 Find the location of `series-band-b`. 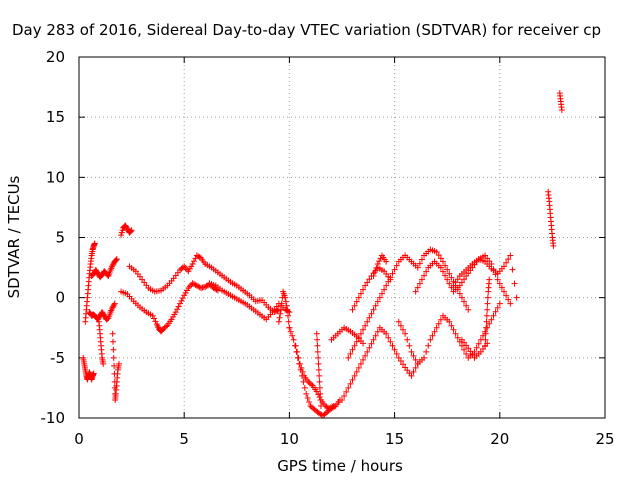

series-band-b is located at coordinates (204, 284).